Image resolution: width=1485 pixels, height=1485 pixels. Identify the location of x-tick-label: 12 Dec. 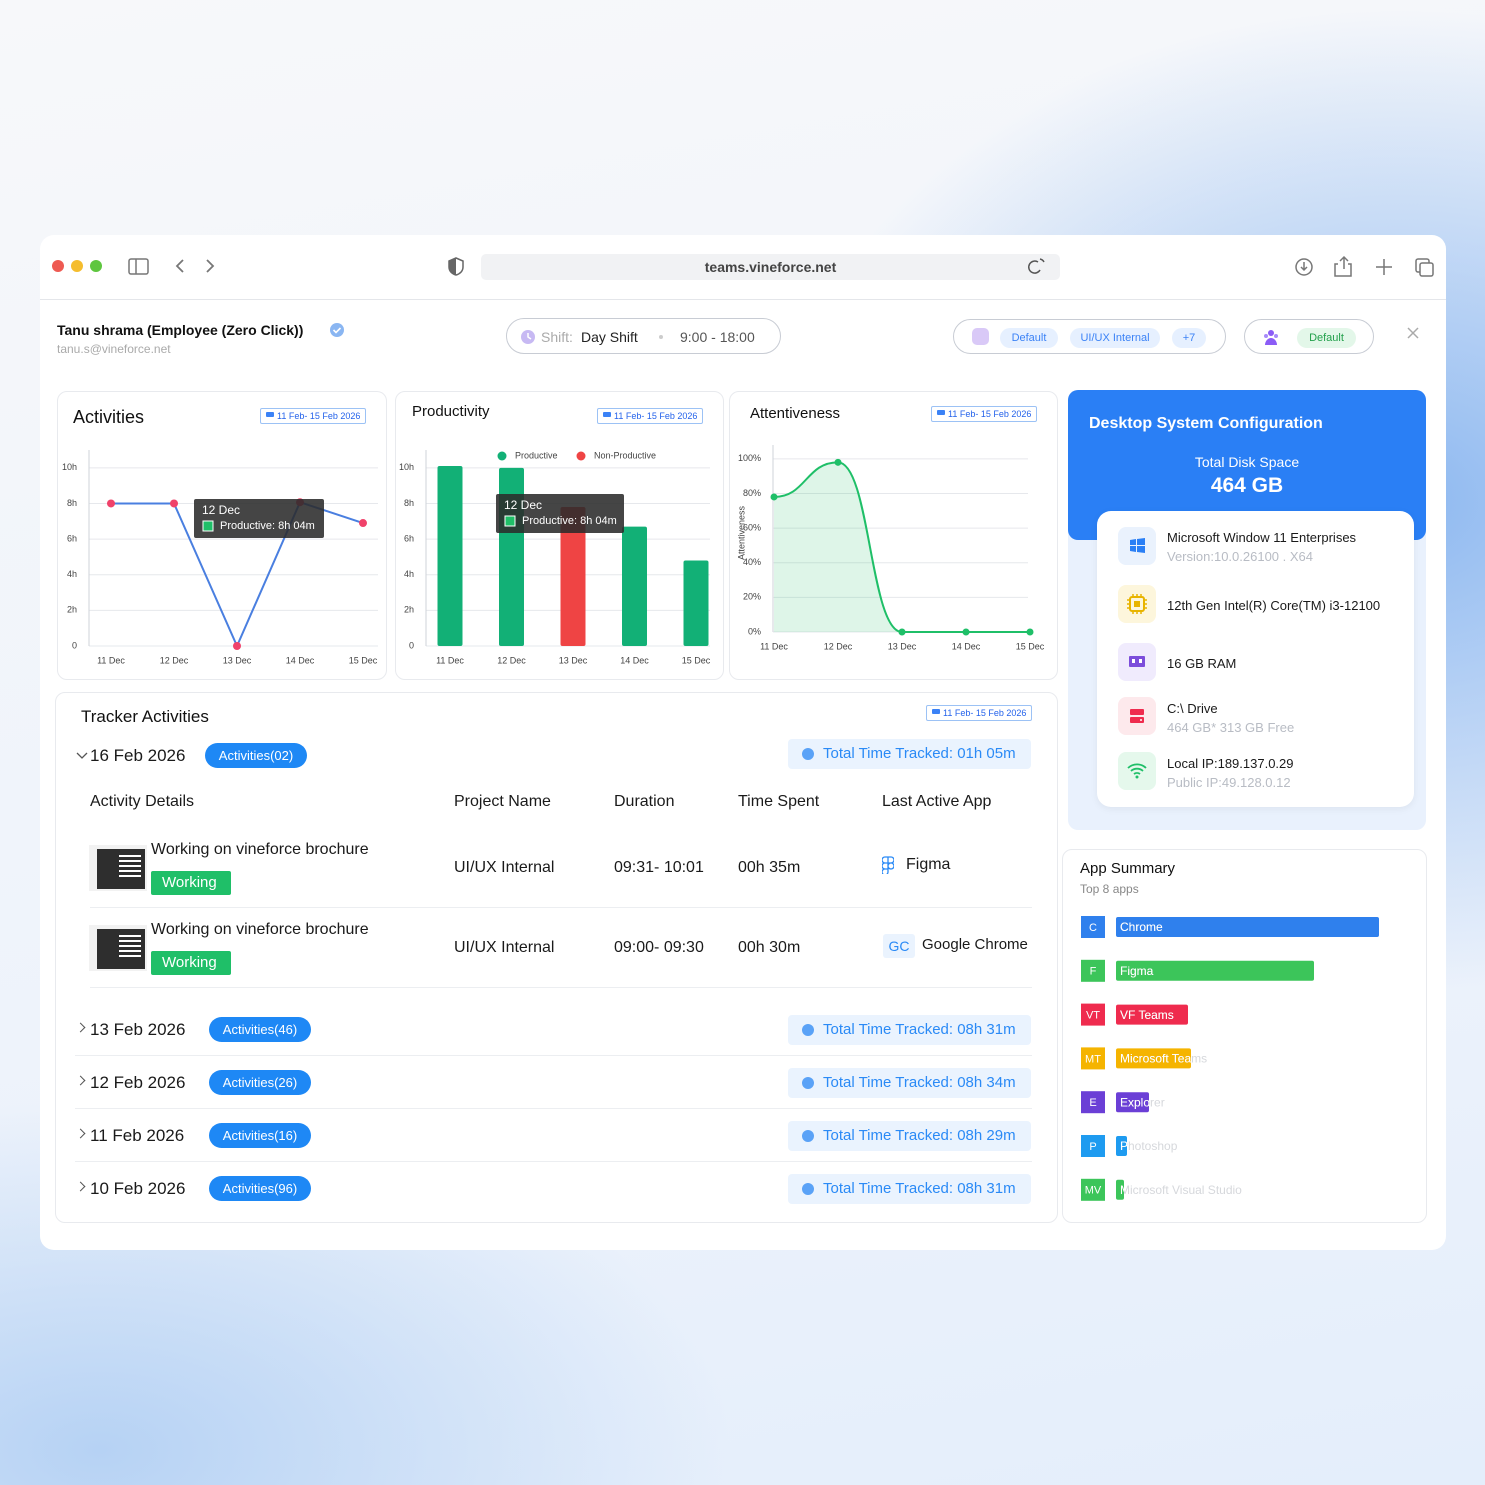
(838, 646).